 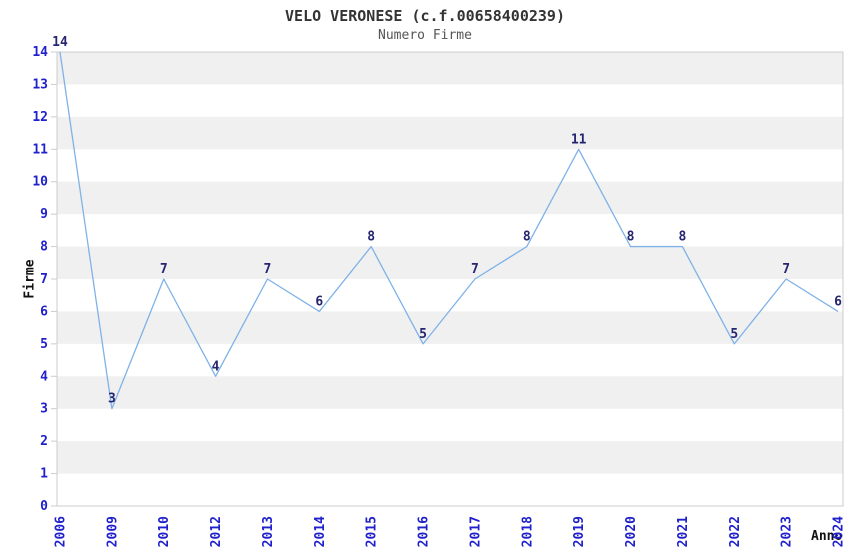 I want to click on x-tick-label: 2010, so click(x=164, y=531).